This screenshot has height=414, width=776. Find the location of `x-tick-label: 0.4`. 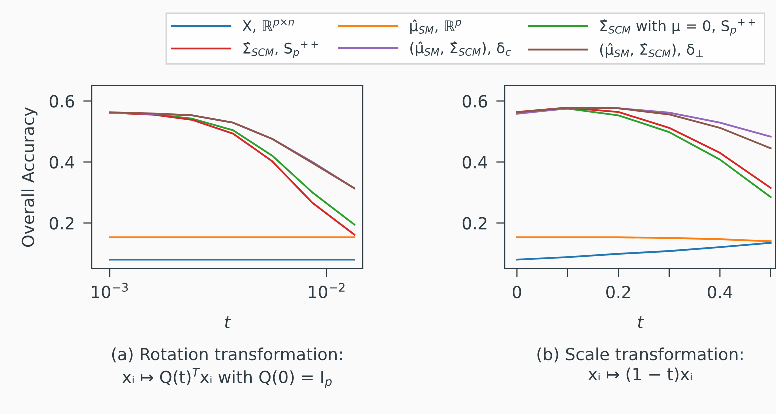

x-tick-label: 0.4 is located at coordinates (720, 292).